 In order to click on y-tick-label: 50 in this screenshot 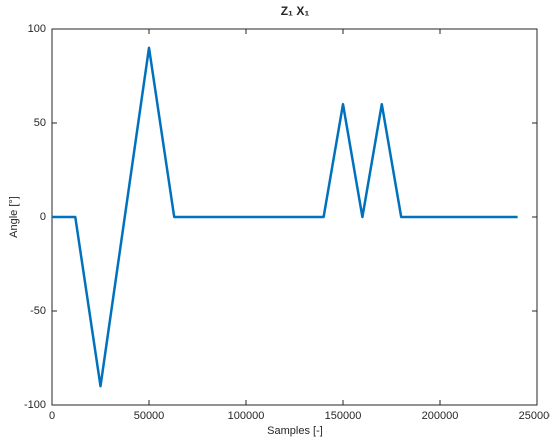, I will do `click(40, 123)`.